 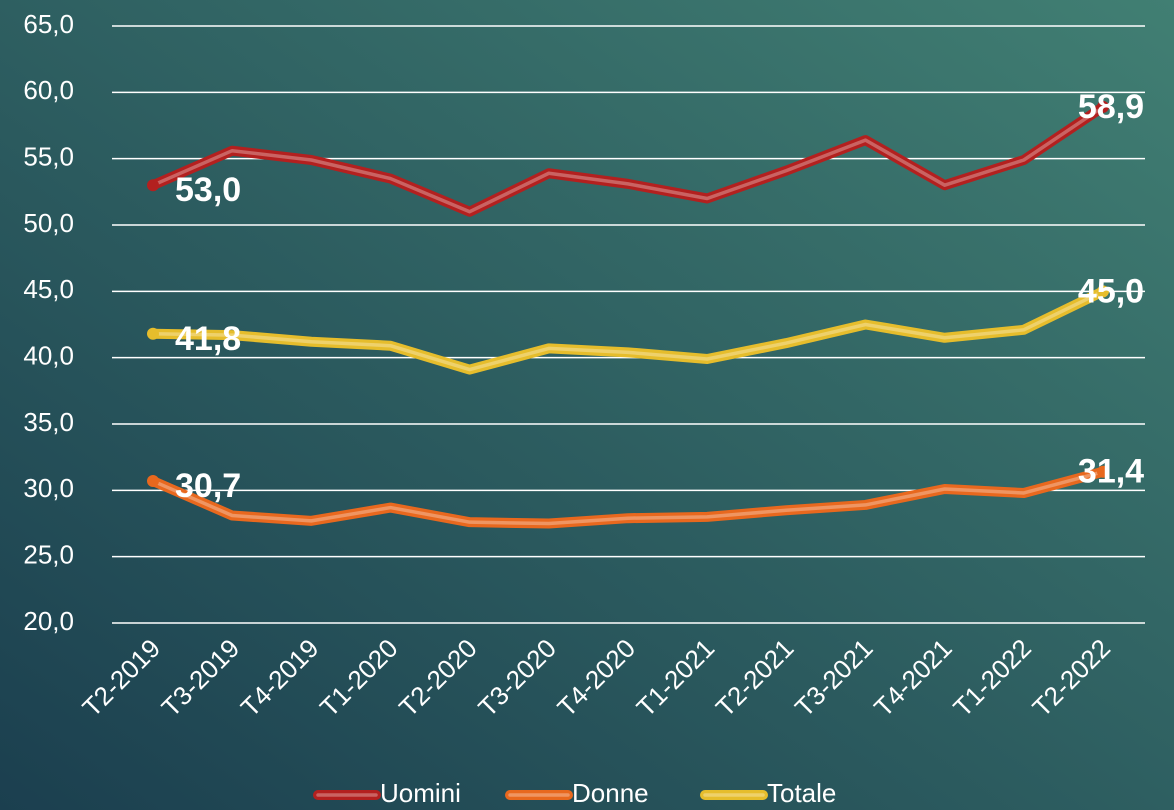 I want to click on y-tick-label: 60,0, so click(x=48, y=90).